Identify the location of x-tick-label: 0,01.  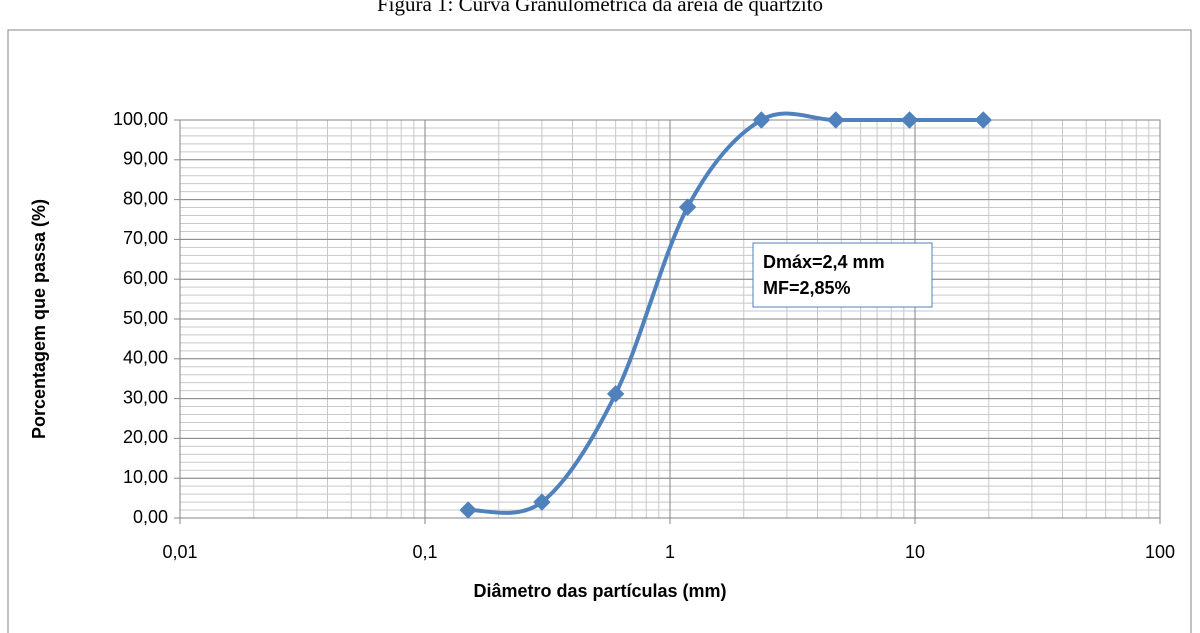
(179, 552).